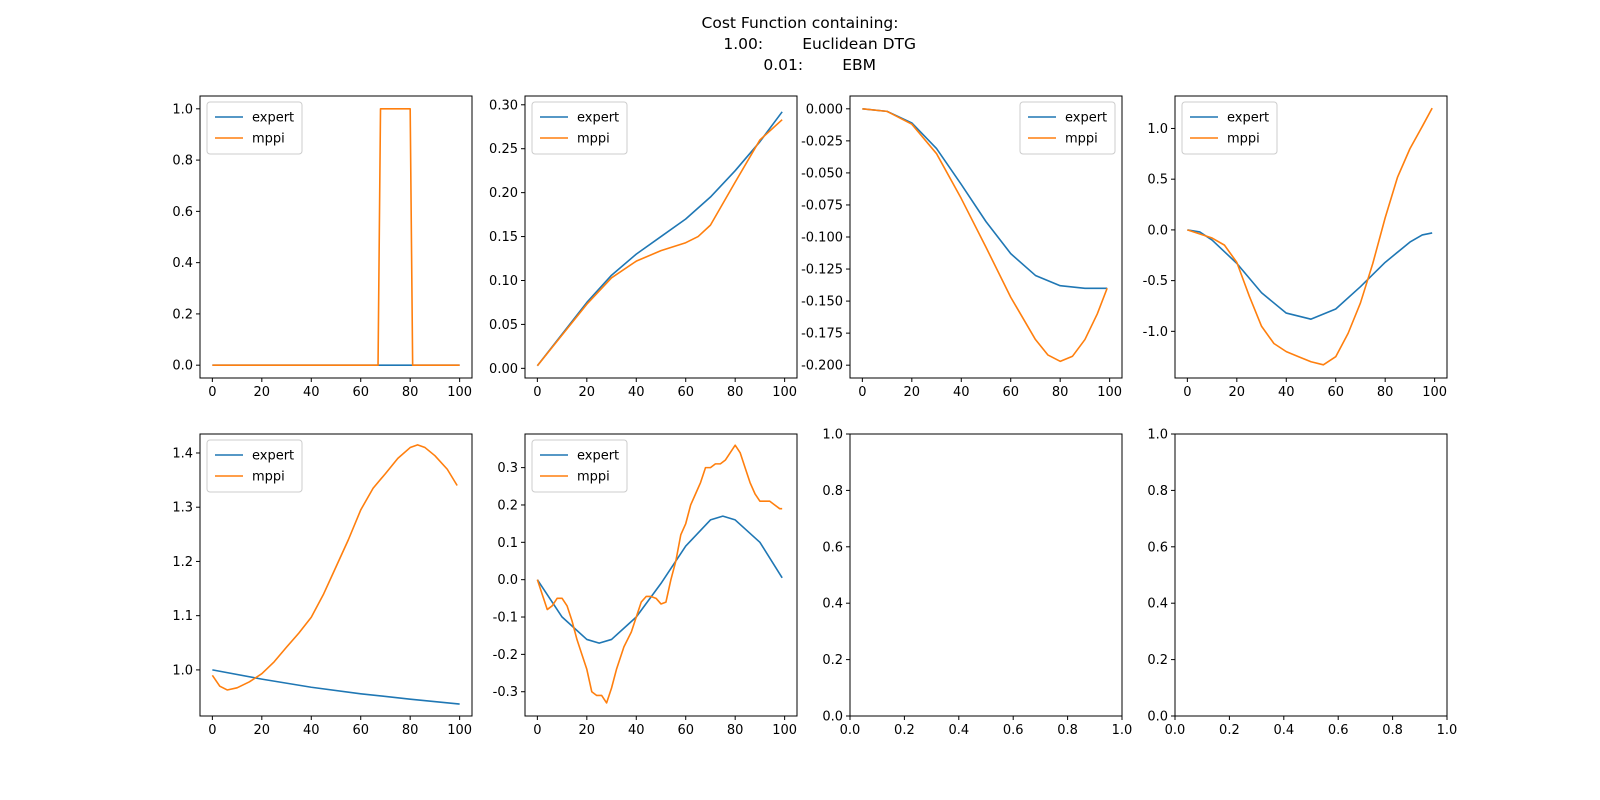 Image resolution: width=1600 pixels, height=800 pixels. Describe the element at coordinates (336, 575) in the screenshot. I see `axes-frame` at that location.